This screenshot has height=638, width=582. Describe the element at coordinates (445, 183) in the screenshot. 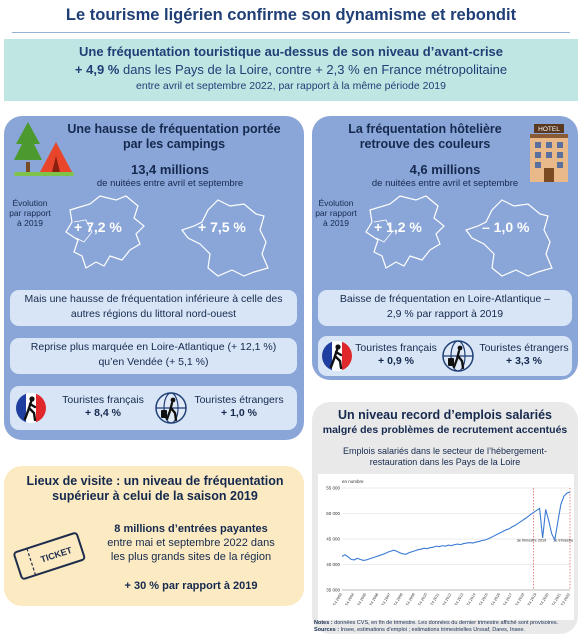

I see `hotels-nights-label: de nuitées entre avril et septembre` at that location.